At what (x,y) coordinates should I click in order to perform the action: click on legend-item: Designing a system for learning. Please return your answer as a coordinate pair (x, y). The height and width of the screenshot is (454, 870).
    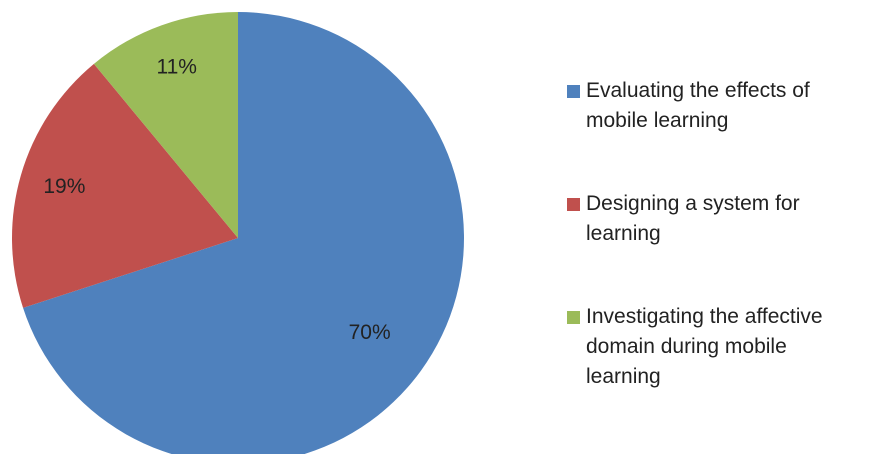
    Looking at the image, I should click on (717, 219).